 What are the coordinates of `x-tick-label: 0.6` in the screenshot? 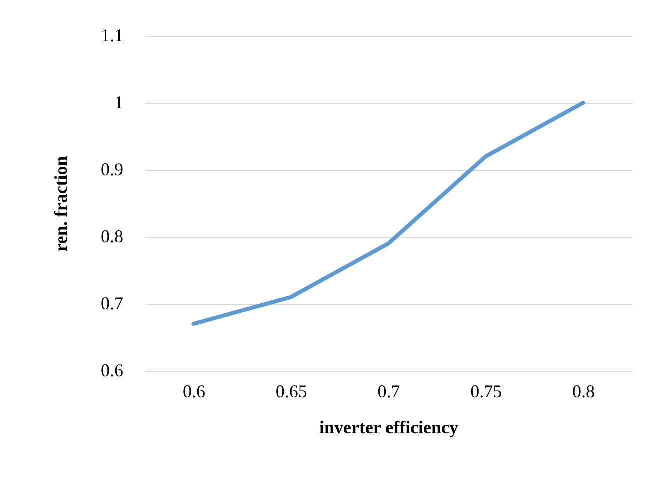 It's located at (194, 392).